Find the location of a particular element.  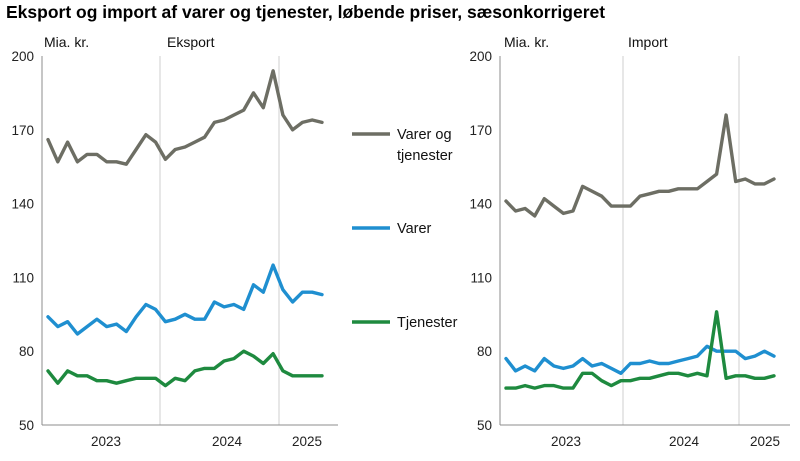

export-unit-label: Mia. kr. is located at coordinates (66, 42).